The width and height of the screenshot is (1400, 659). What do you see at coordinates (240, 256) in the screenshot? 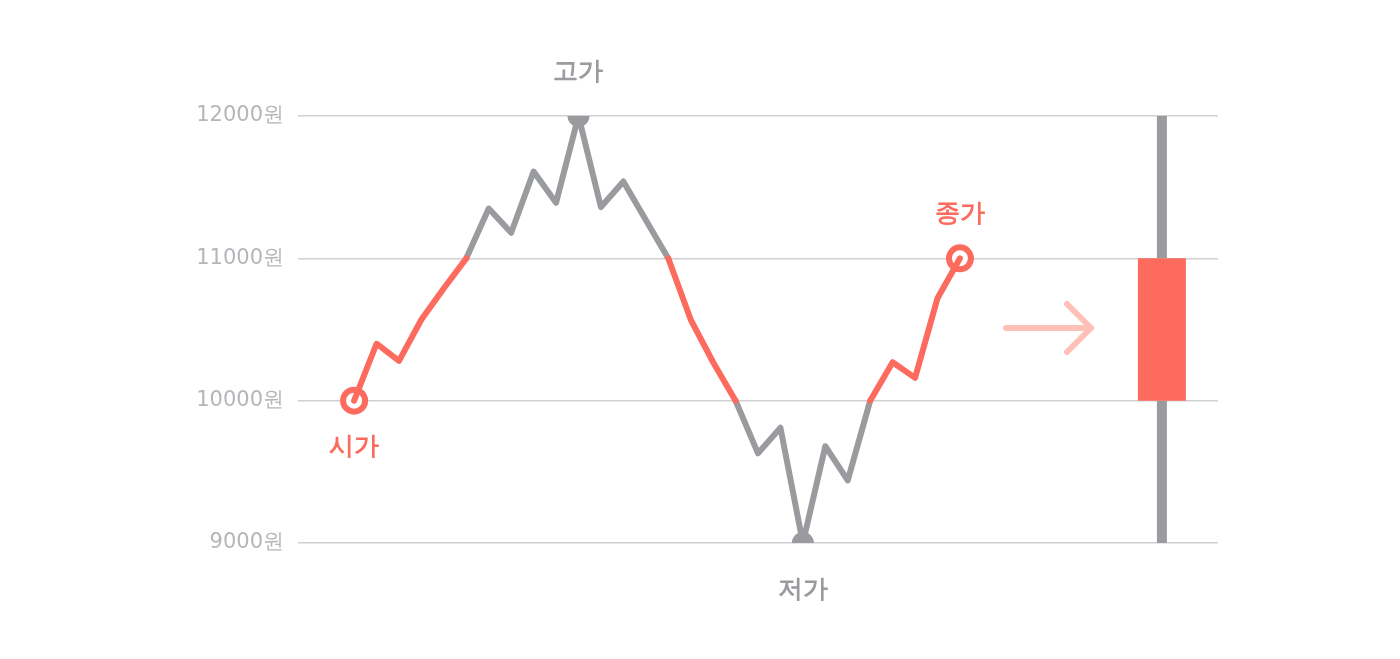
I see `y-tick-label: 11000원` at bounding box center [240, 256].